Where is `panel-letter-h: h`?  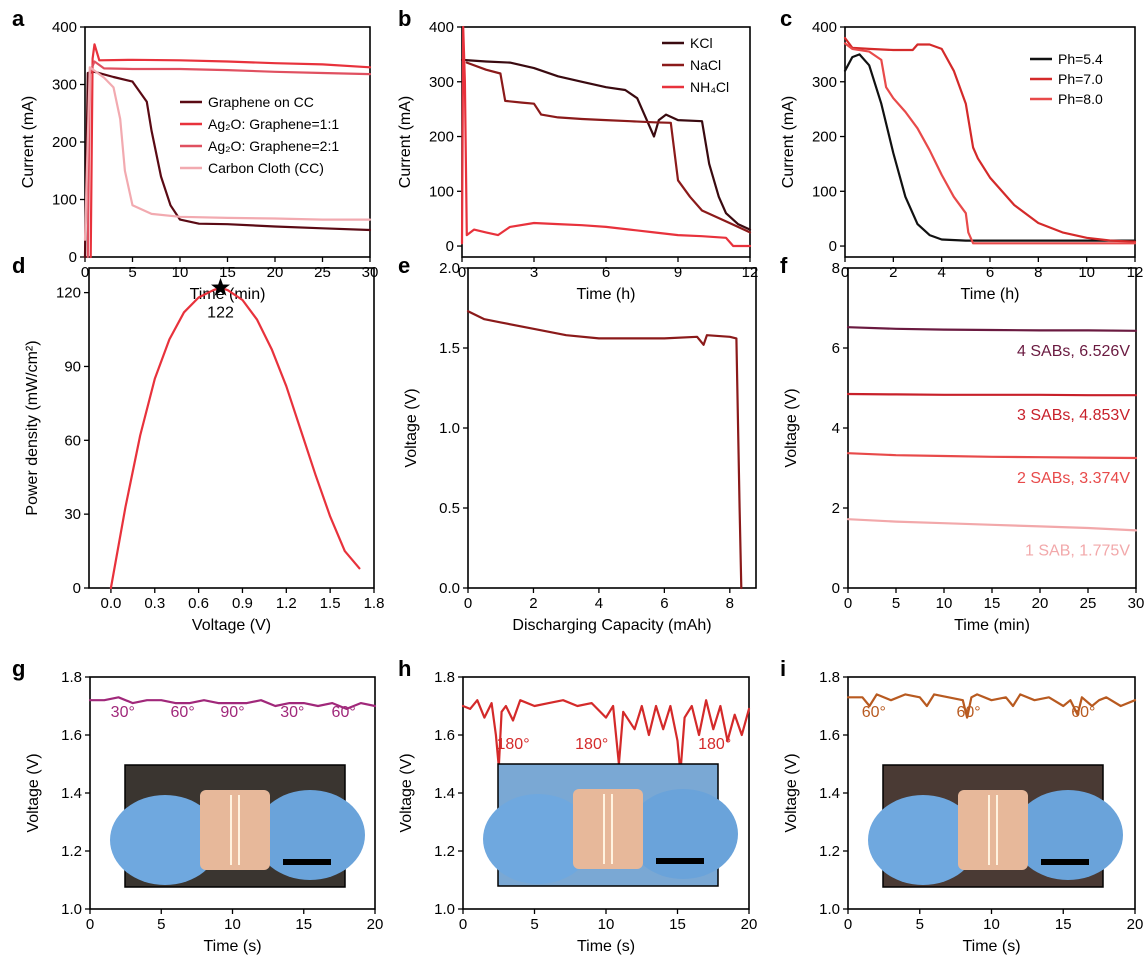 panel-letter-h: h is located at coordinates (404, 668).